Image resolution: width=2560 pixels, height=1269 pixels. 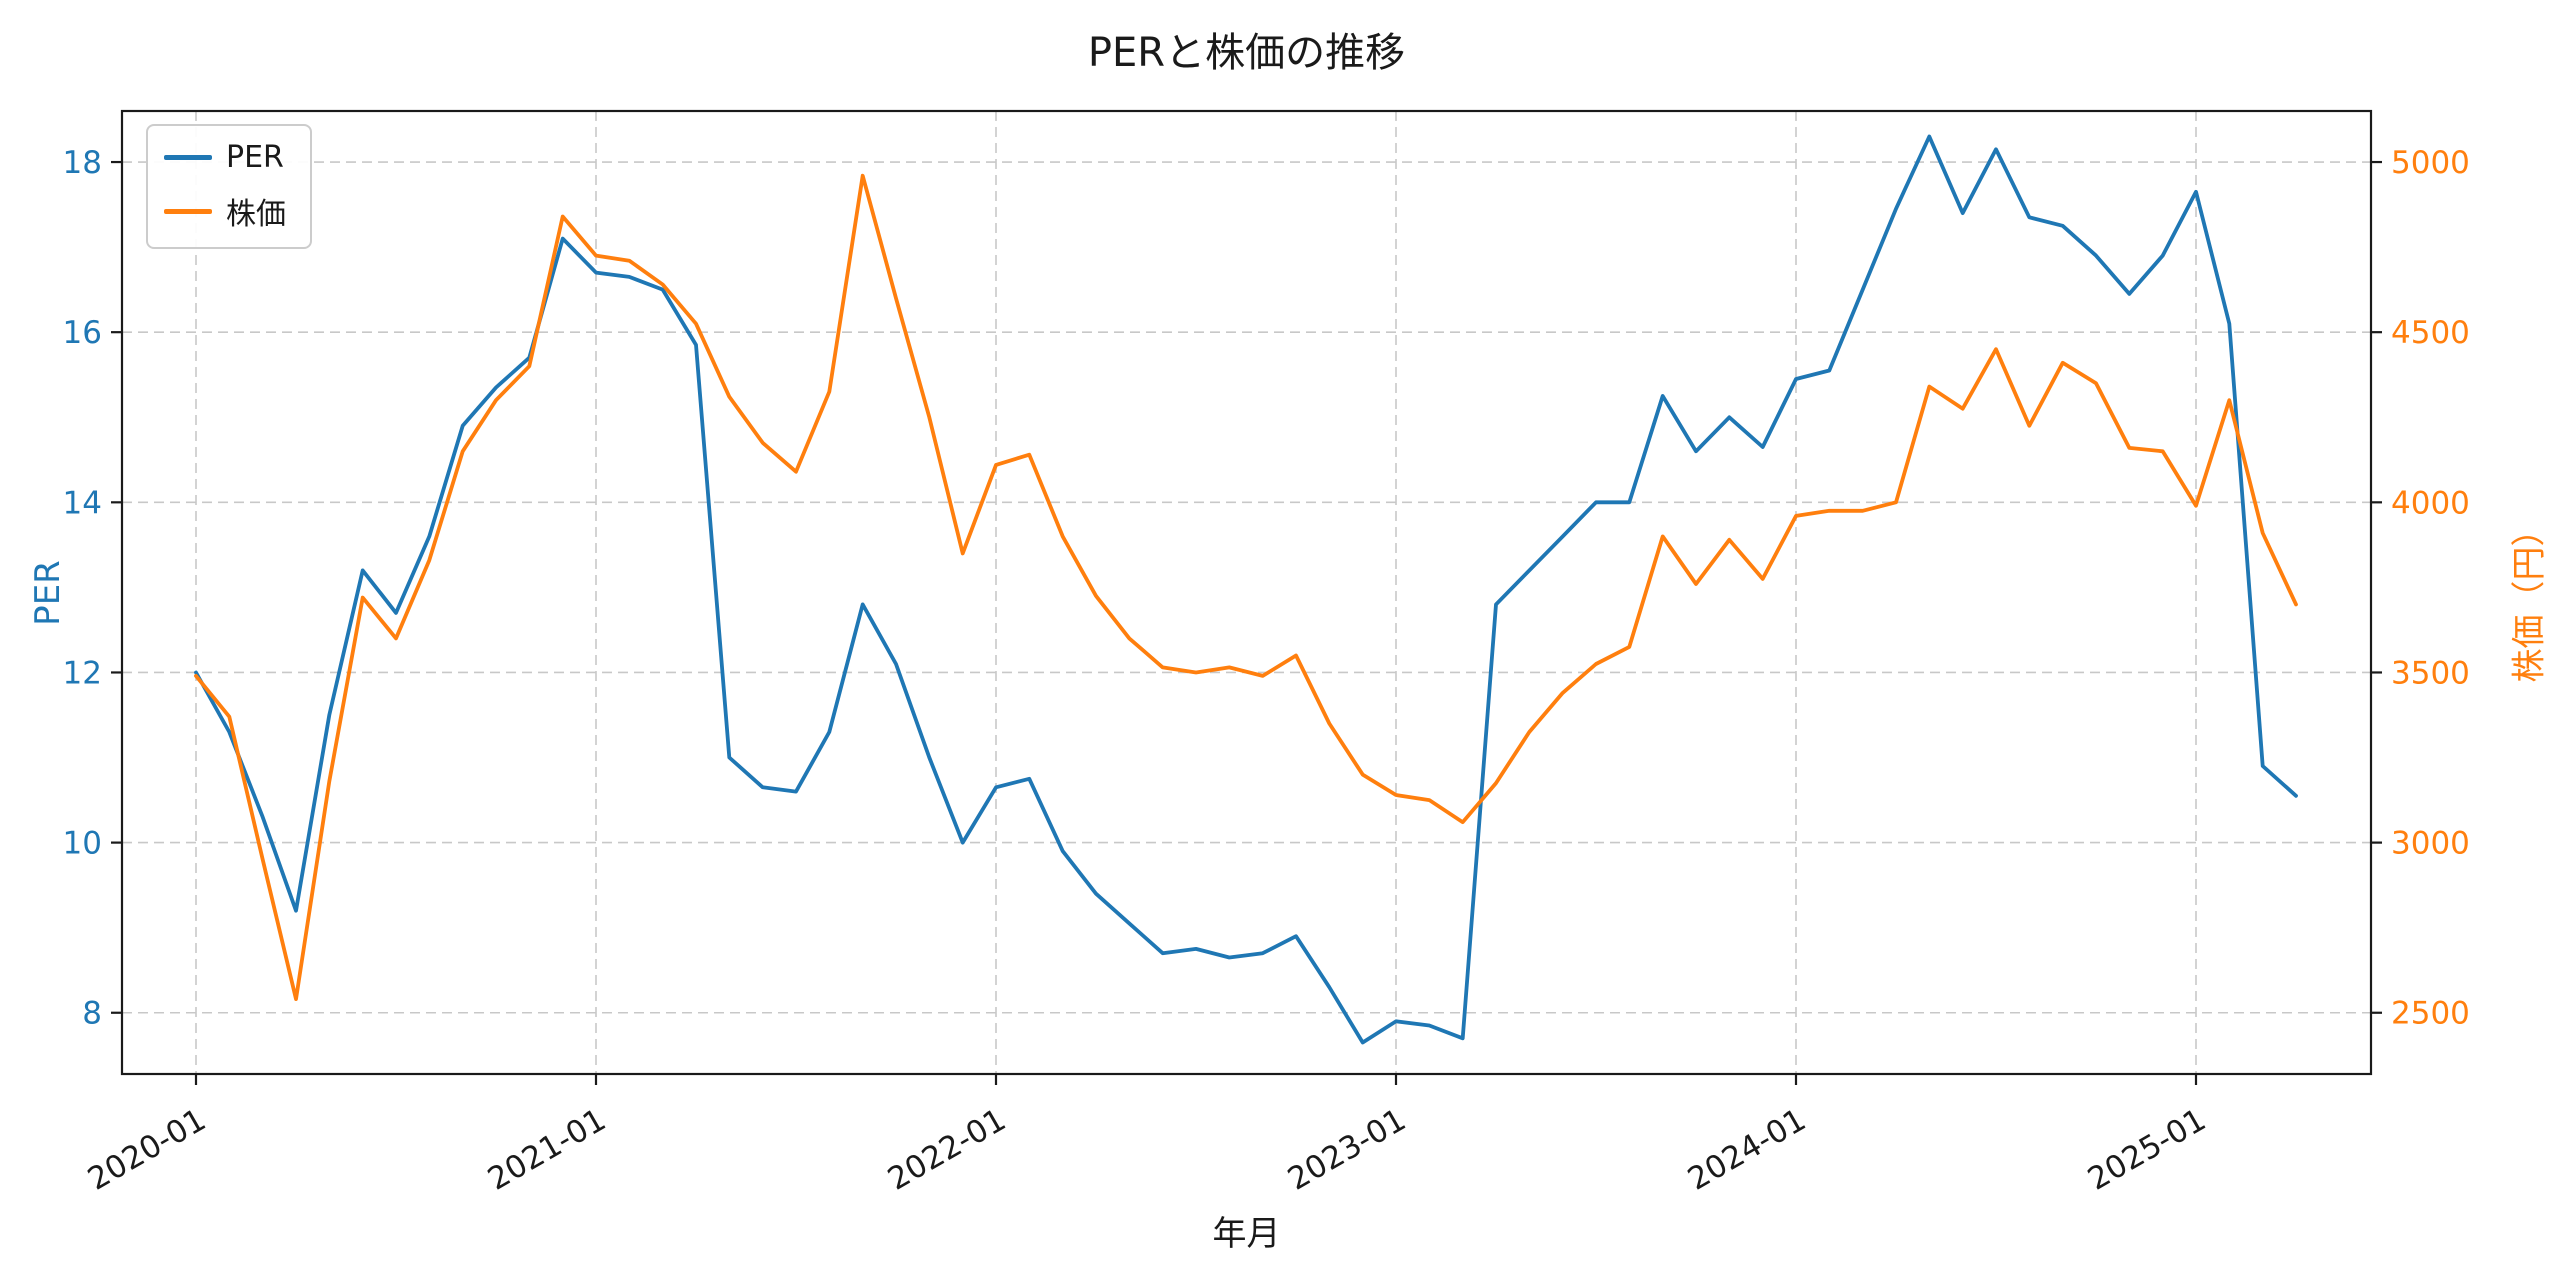 I want to click on chart-title: PERと株価の推移, so click(x=1246, y=53).